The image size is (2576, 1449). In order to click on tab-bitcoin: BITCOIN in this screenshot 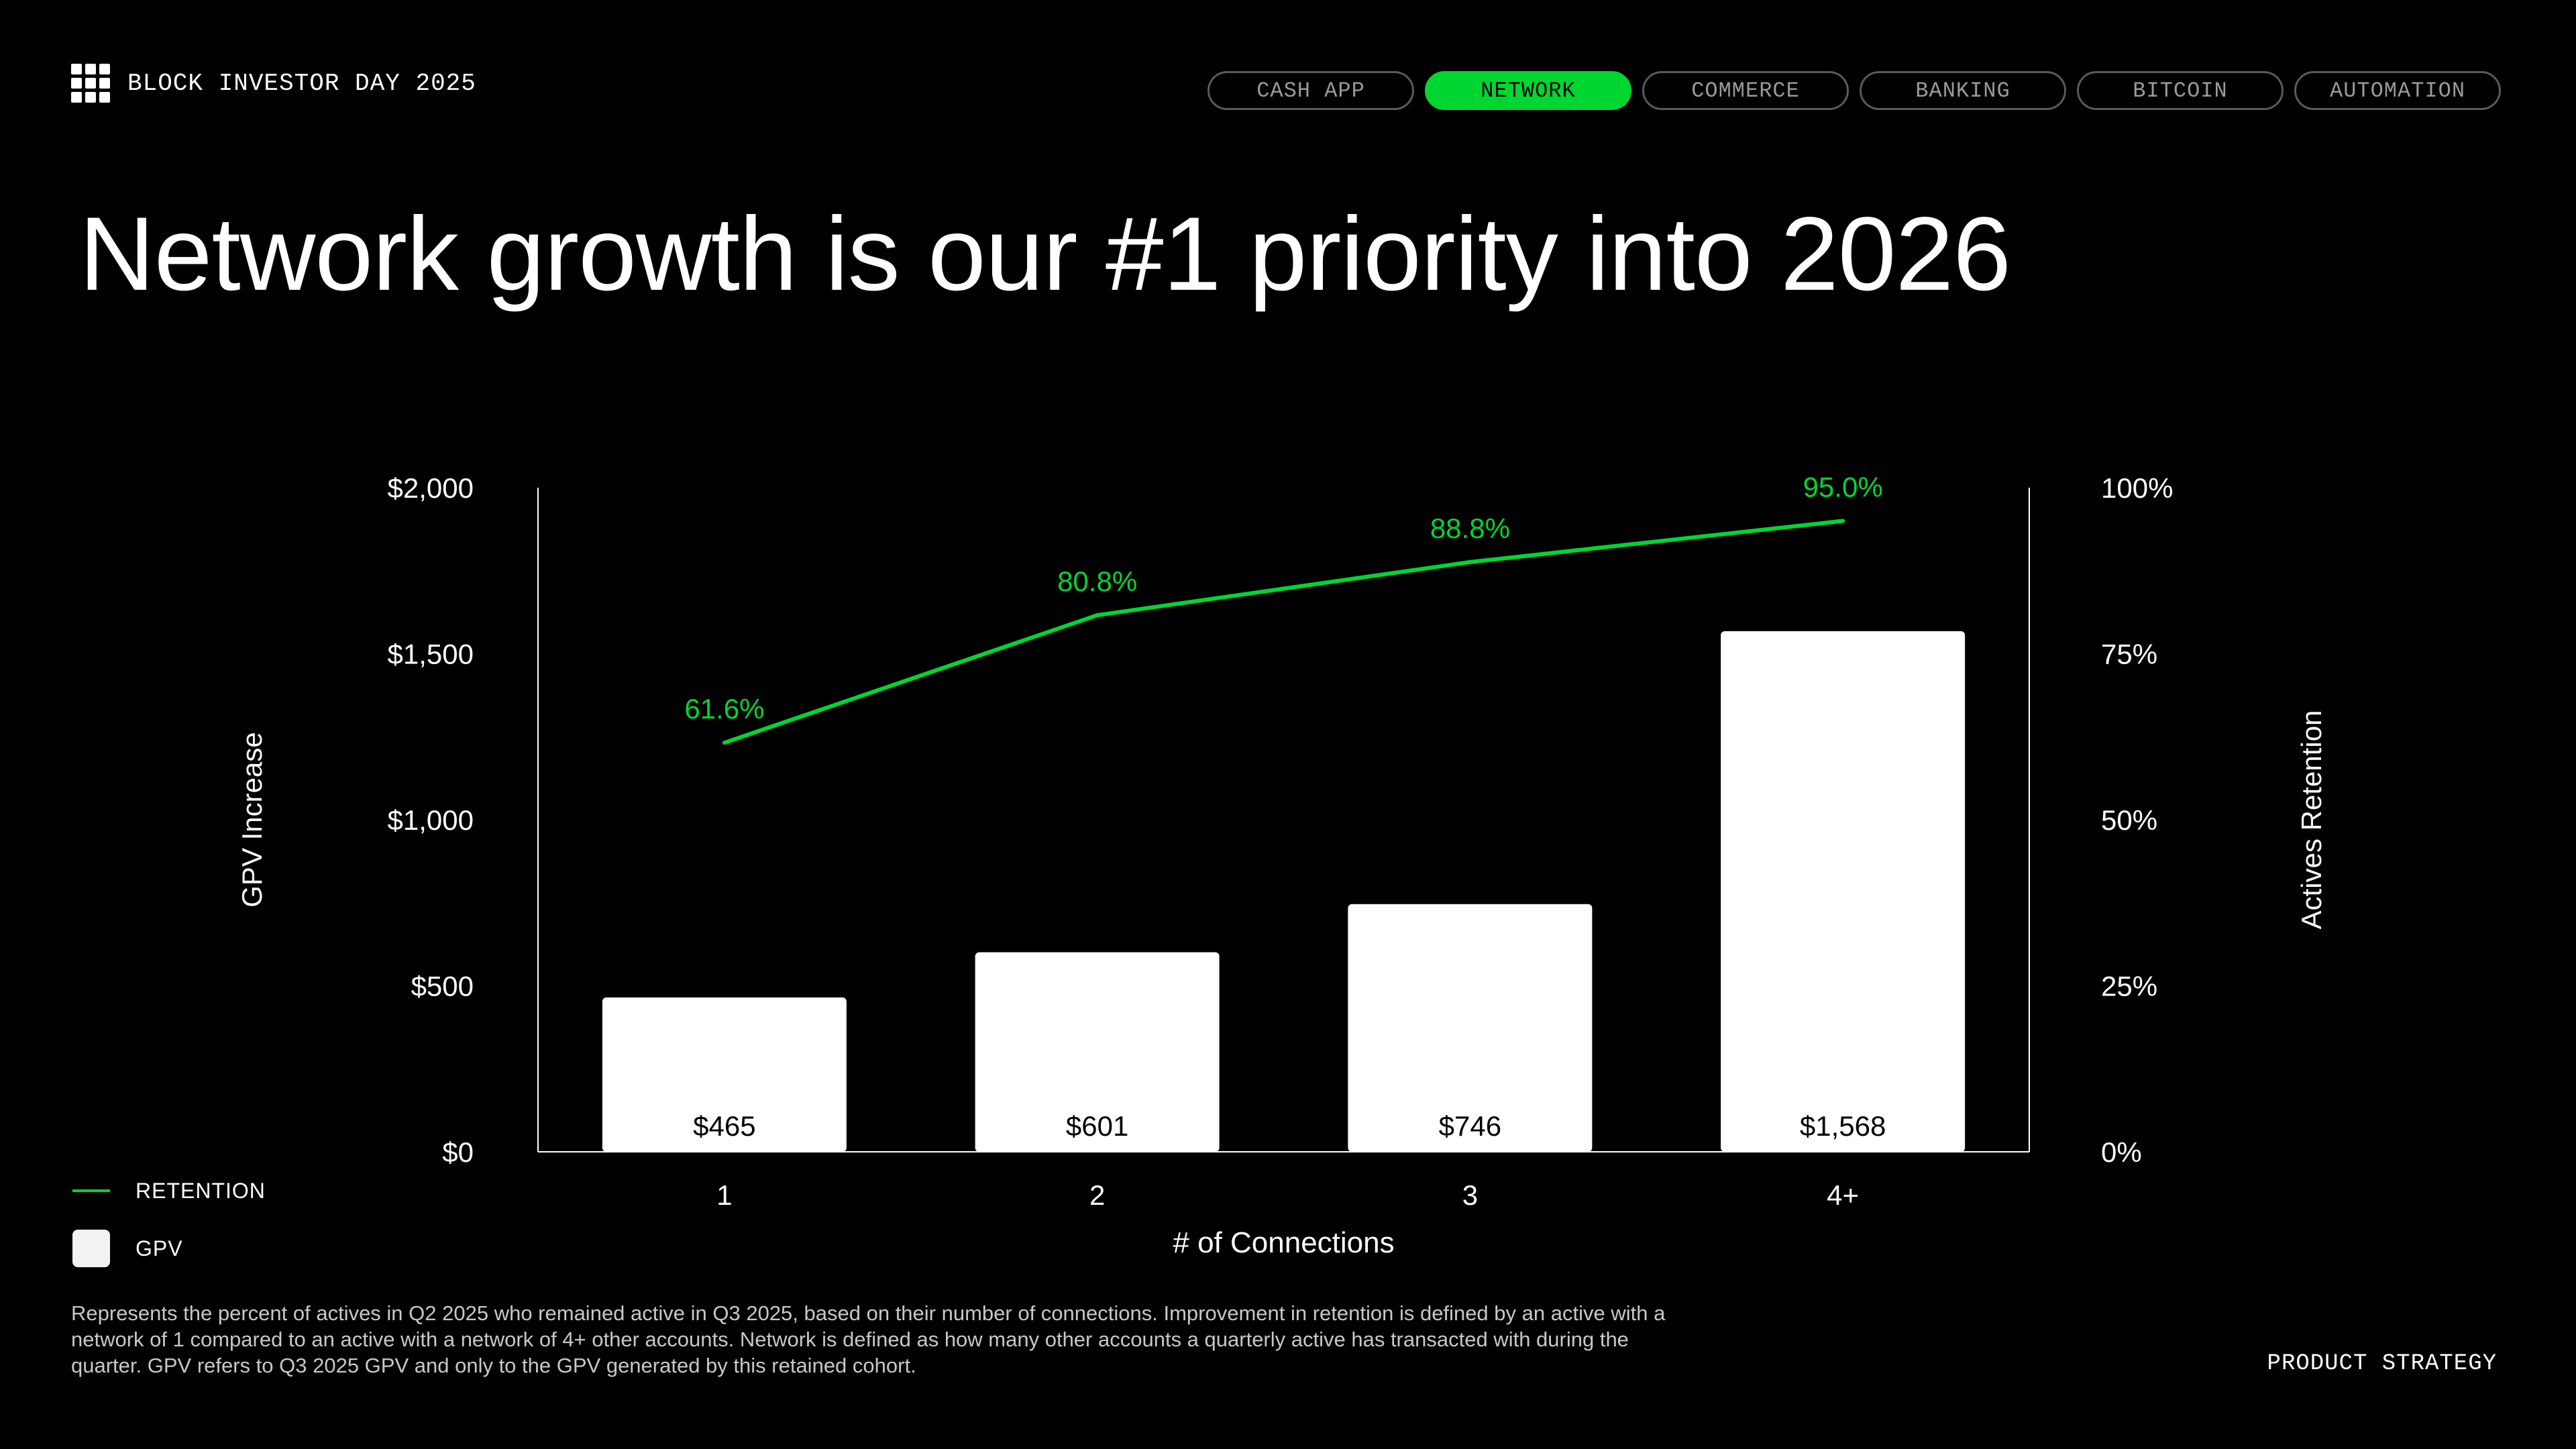, I will do `click(2180, 90)`.